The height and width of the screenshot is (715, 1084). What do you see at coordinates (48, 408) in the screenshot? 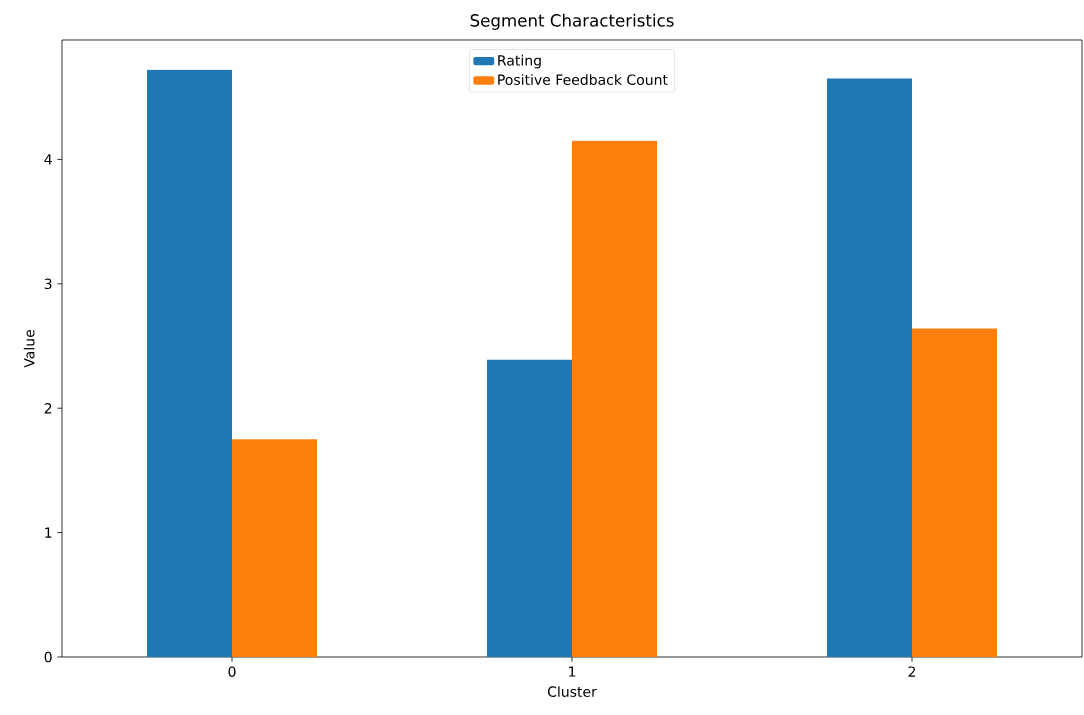
I see `y-tick-label: 2` at bounding box center [48, 408].